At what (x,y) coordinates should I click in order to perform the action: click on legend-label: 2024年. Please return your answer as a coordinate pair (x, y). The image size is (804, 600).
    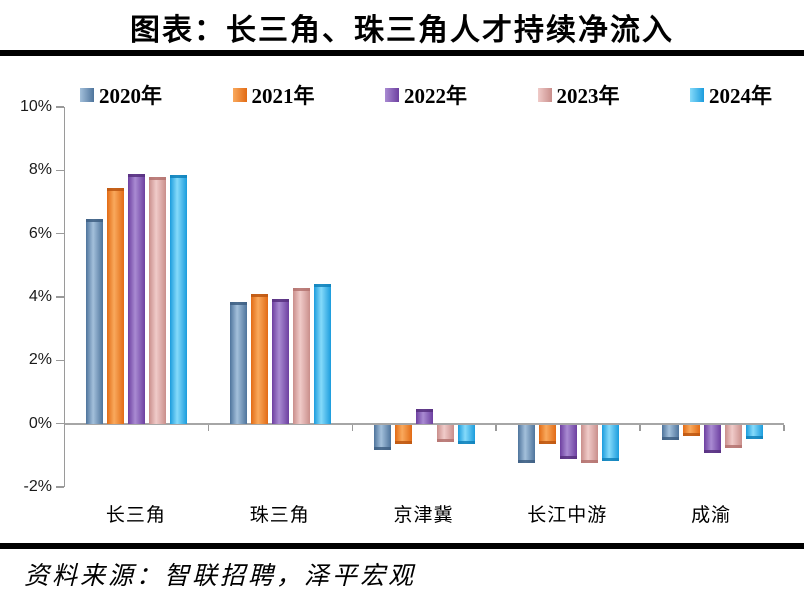
    Looking at the image, I should click on (740, 96).